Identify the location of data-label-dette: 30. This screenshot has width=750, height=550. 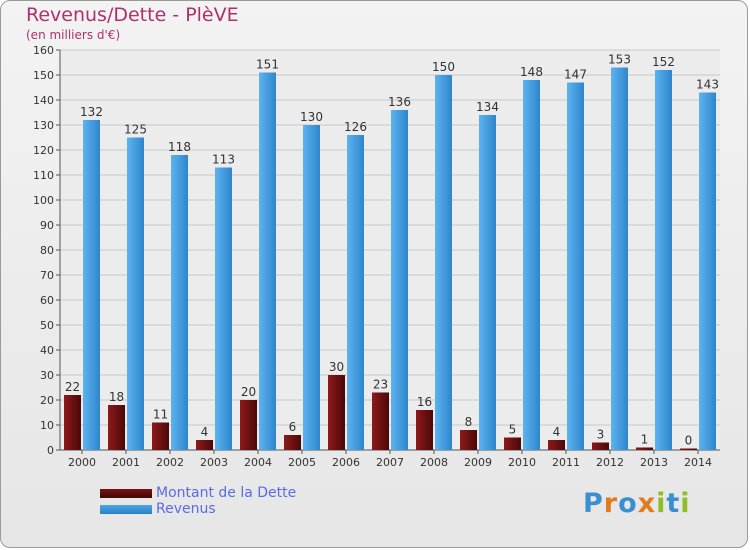
(336, 367).